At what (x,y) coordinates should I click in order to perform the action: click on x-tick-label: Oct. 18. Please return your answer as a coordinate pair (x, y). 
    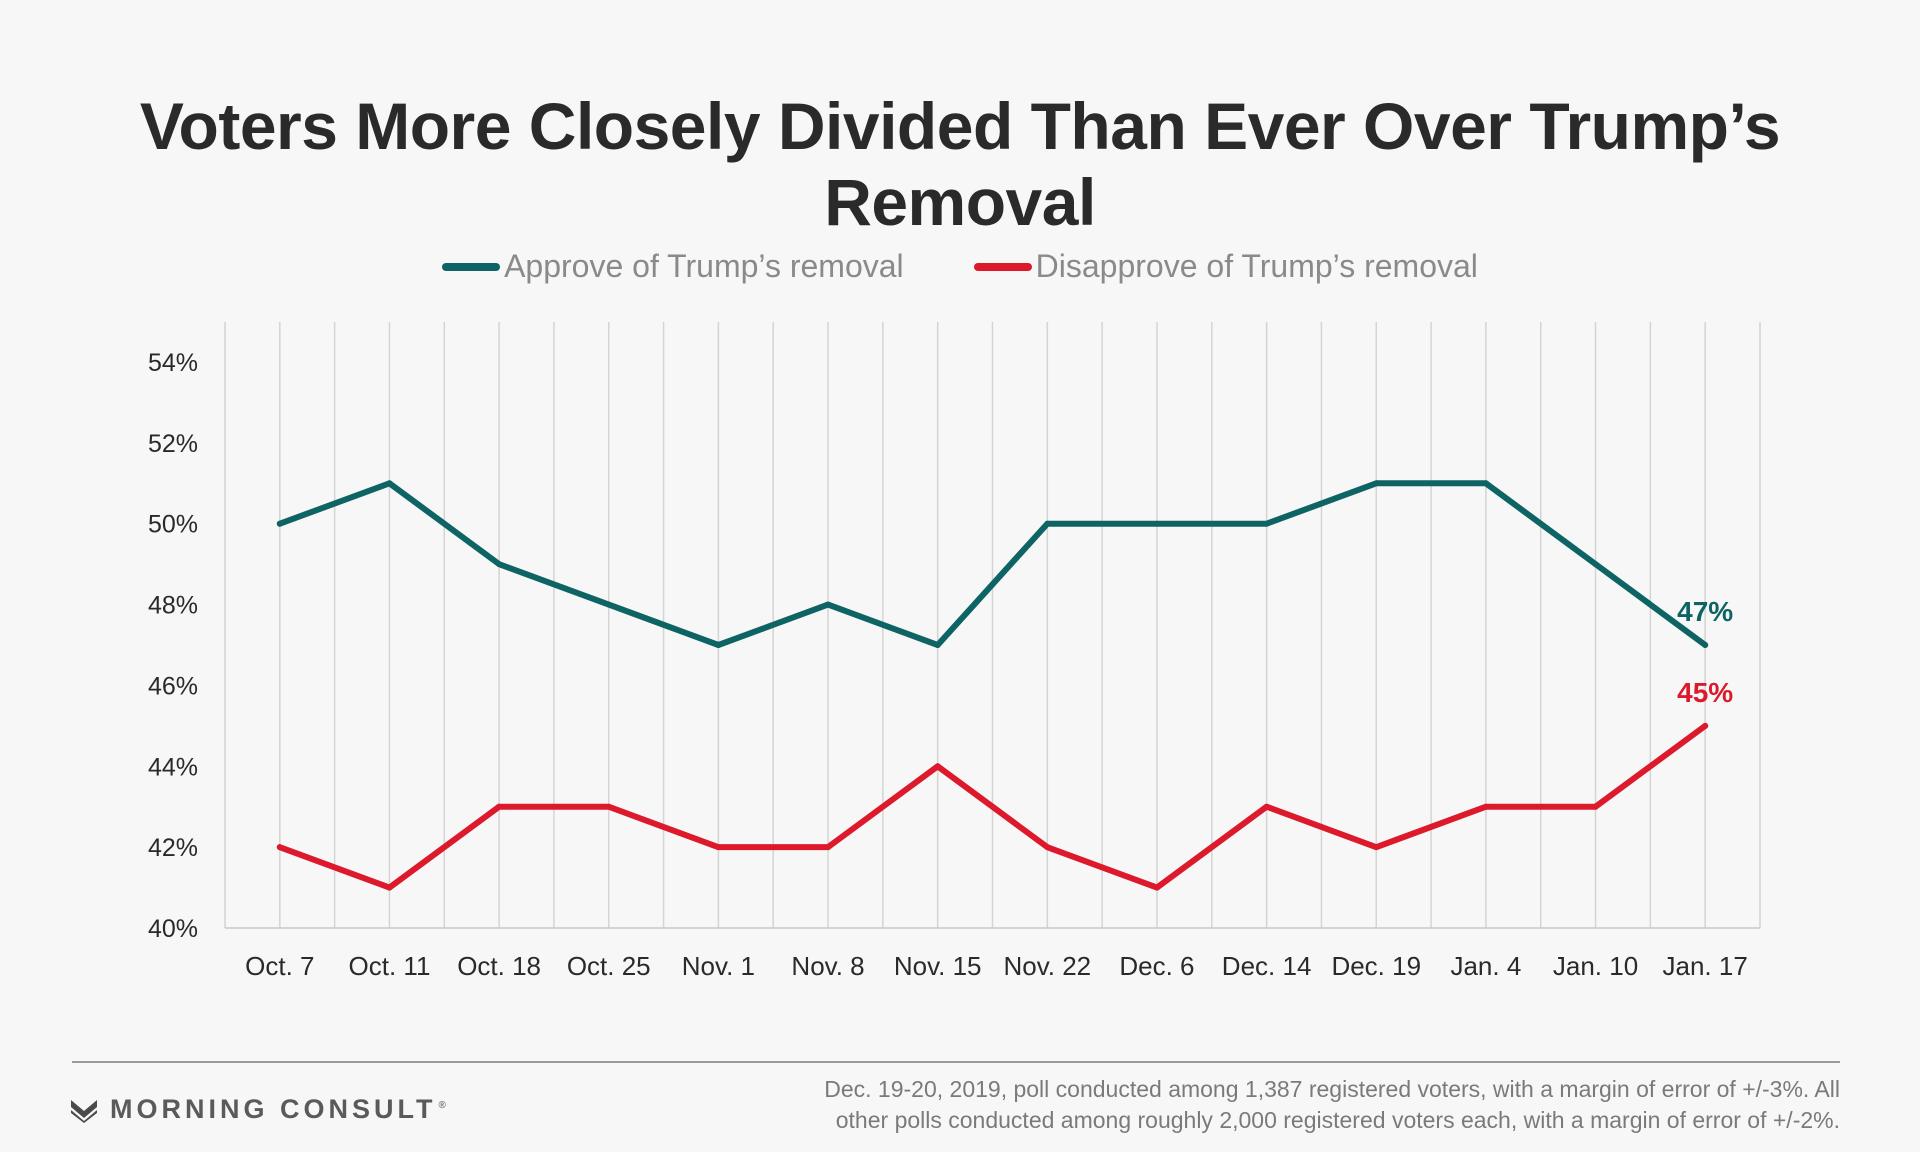
    Looking at the image, I should click on (499, 966).